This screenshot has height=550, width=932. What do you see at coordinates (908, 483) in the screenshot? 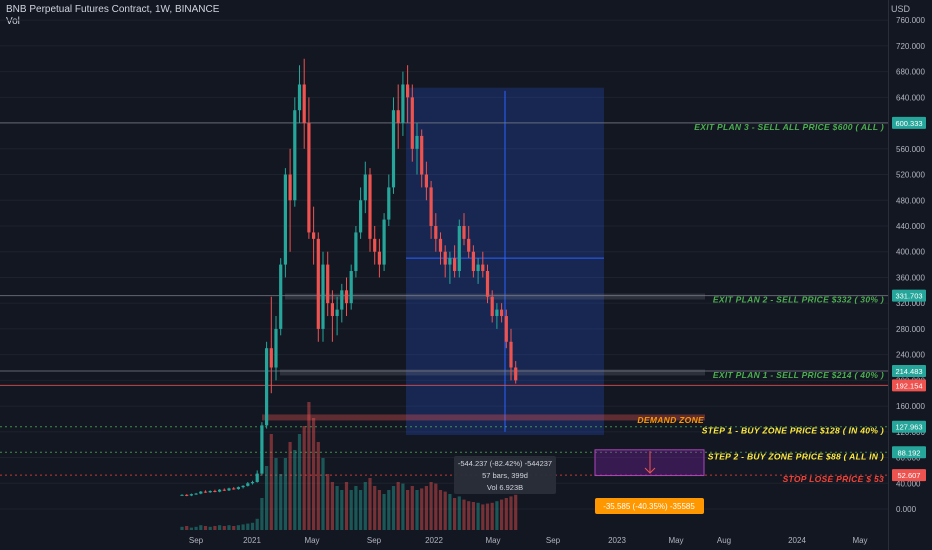
I see `y-tick-label: 40.000` at bounding box center [908, 483].